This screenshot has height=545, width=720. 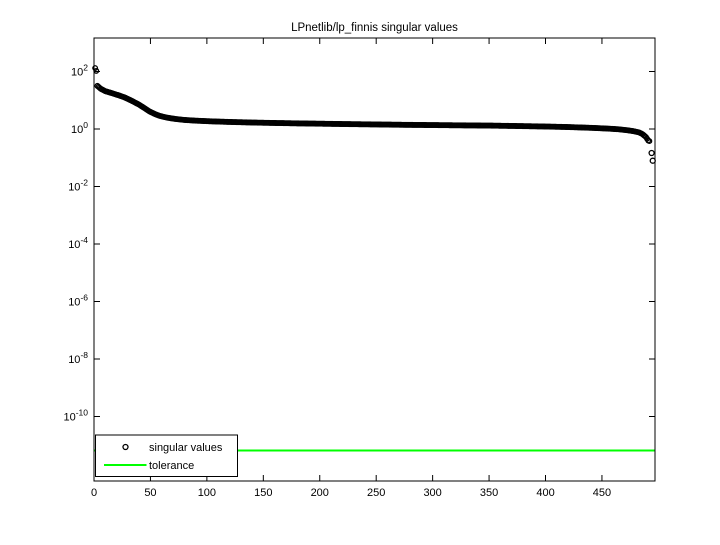 I want to click on x-tick-label: 100, so click(x=207, y=493).